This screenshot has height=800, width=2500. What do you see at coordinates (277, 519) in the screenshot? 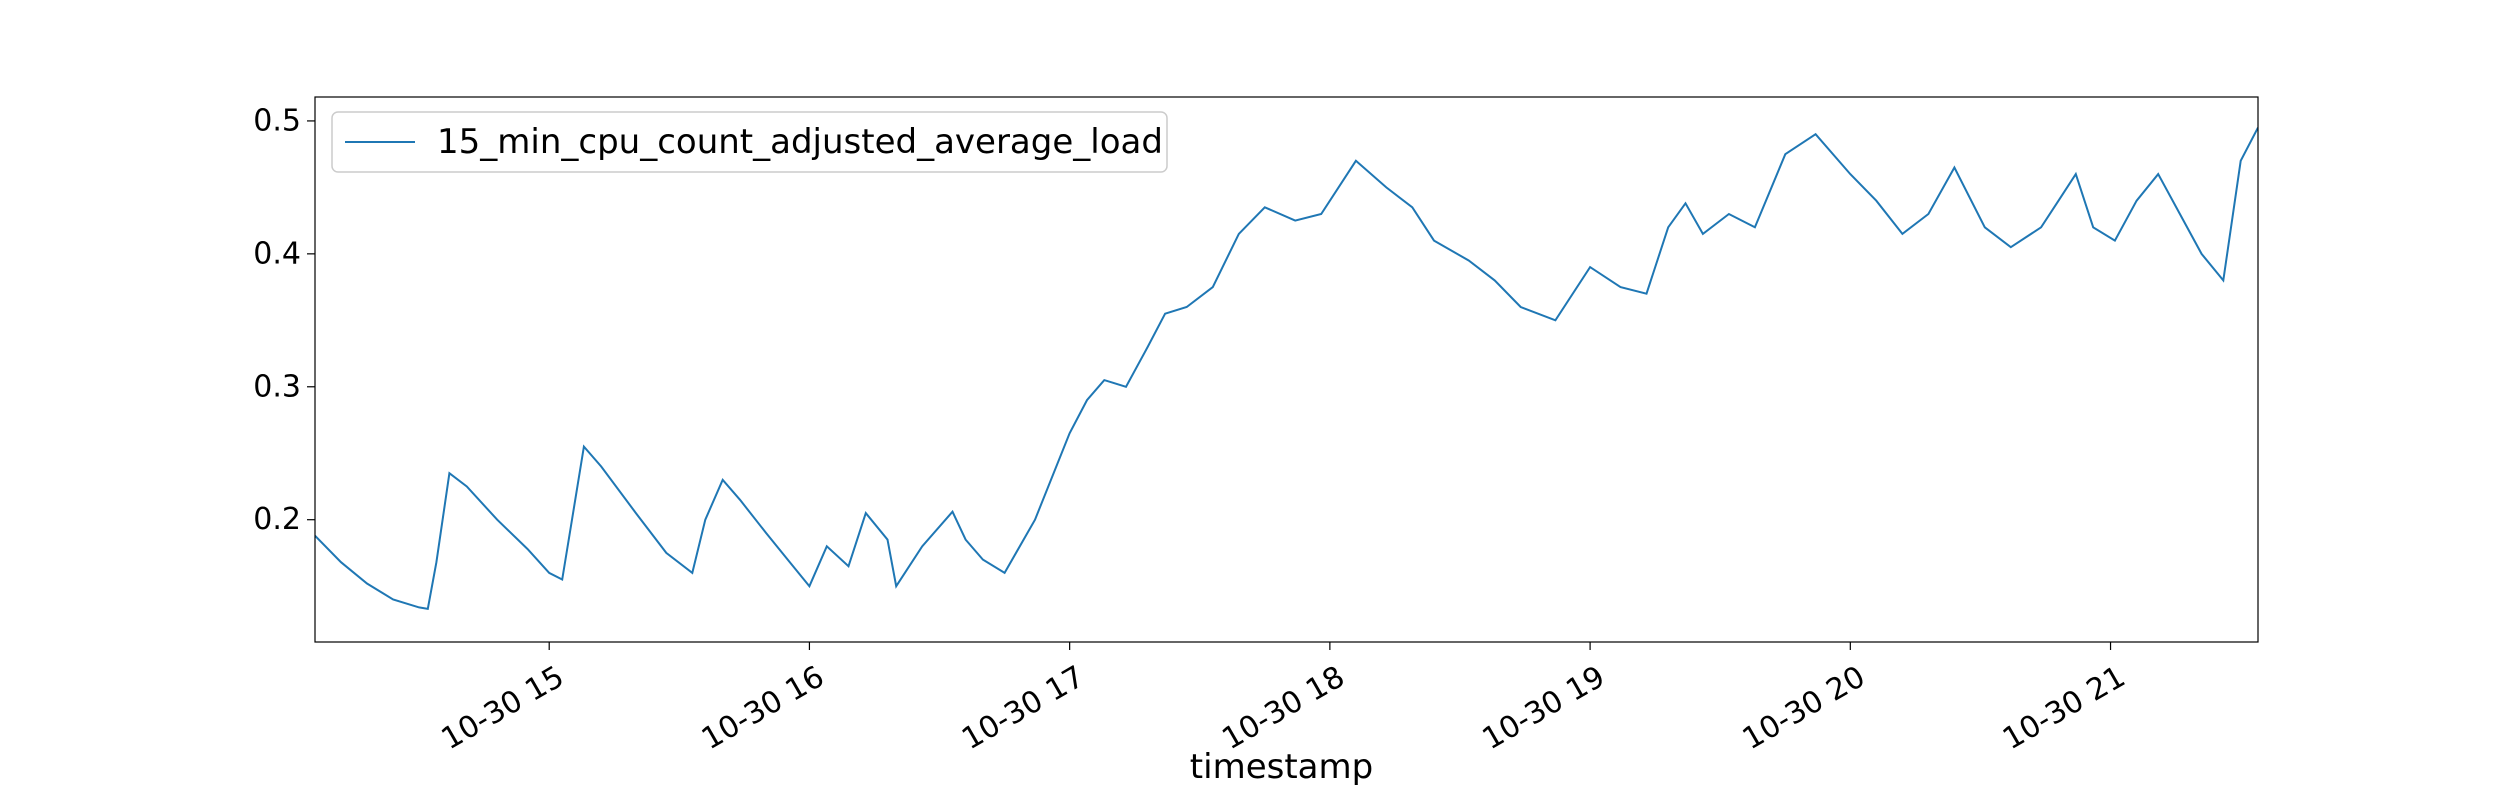
I see `y-tick-label: 0.2` at bounding box center [277, 519].